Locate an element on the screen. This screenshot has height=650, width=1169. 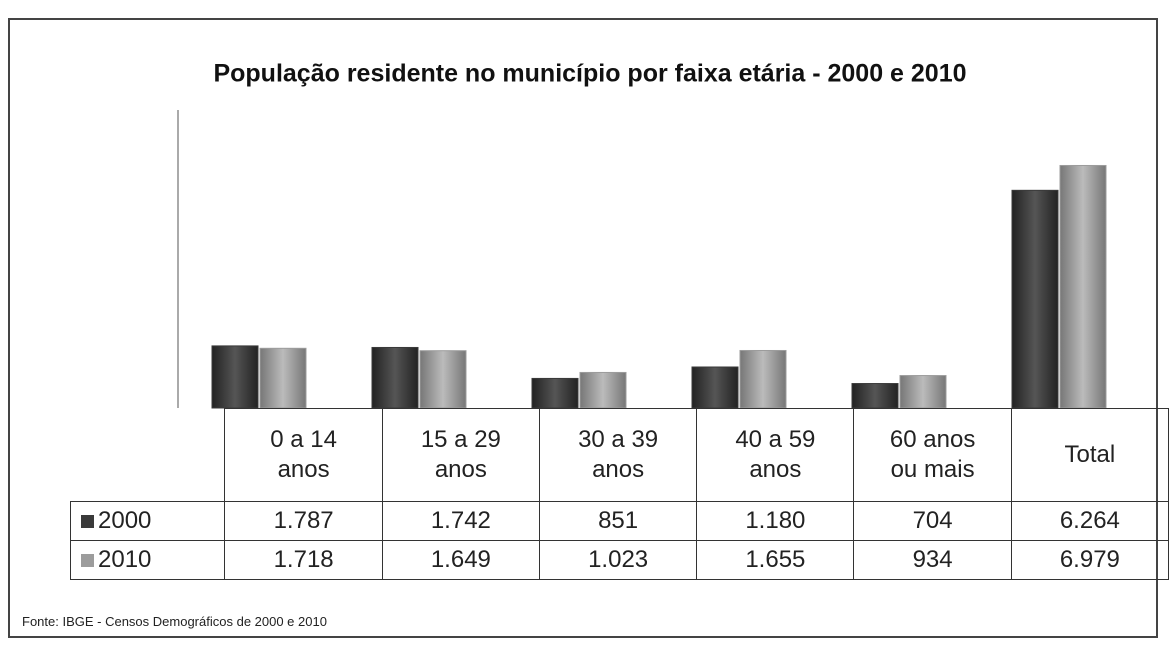
category-cell: Total is located at coordinates (1089, 455).